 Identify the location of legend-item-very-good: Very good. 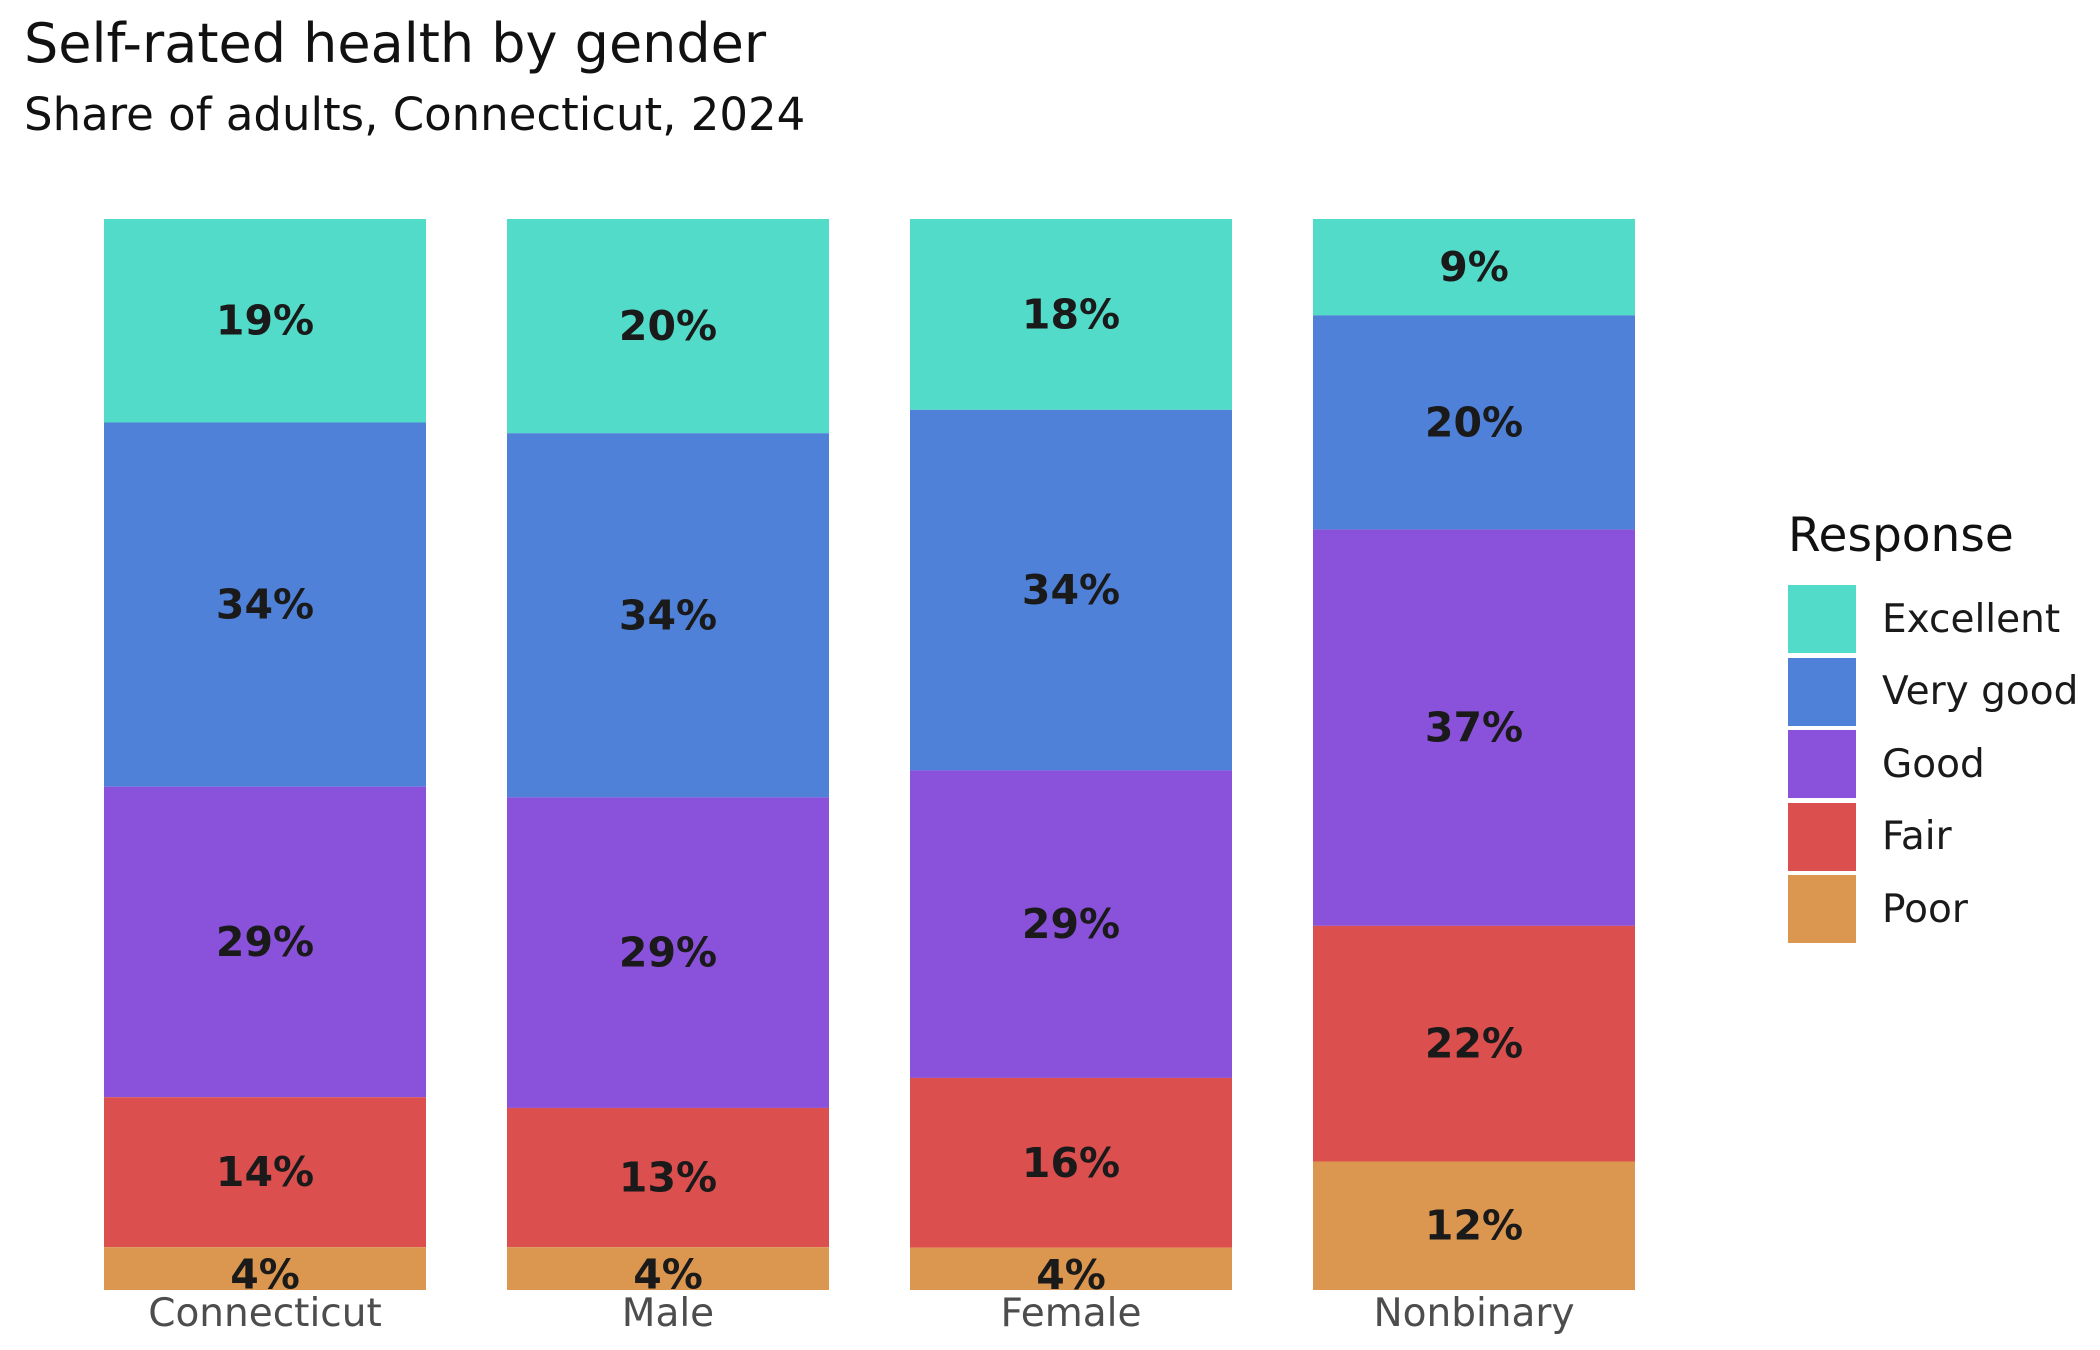
(1933, 692).